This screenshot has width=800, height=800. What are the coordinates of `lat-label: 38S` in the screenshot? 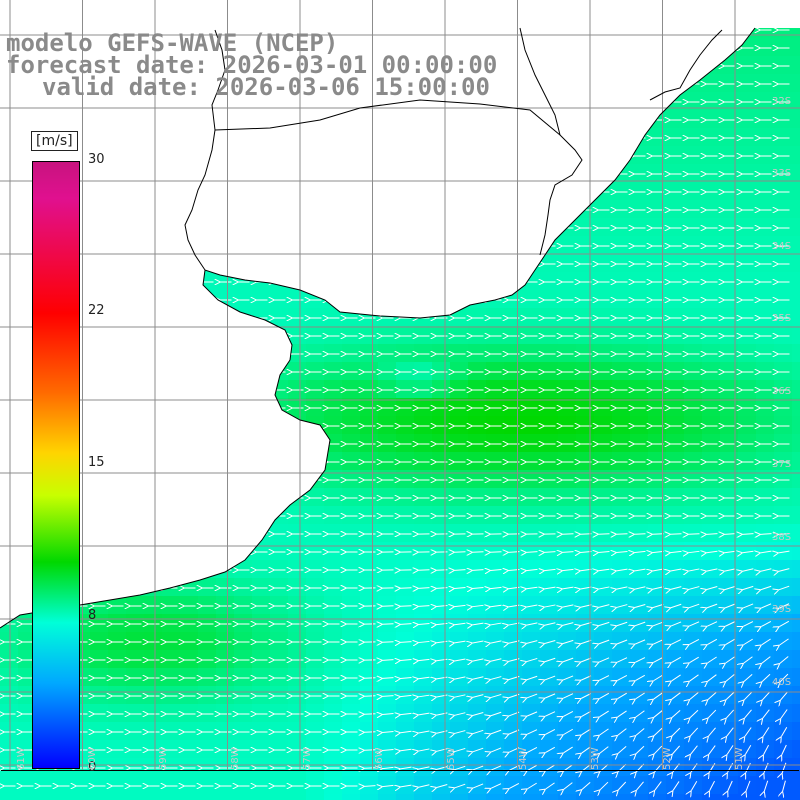 It's located at (782, 537).